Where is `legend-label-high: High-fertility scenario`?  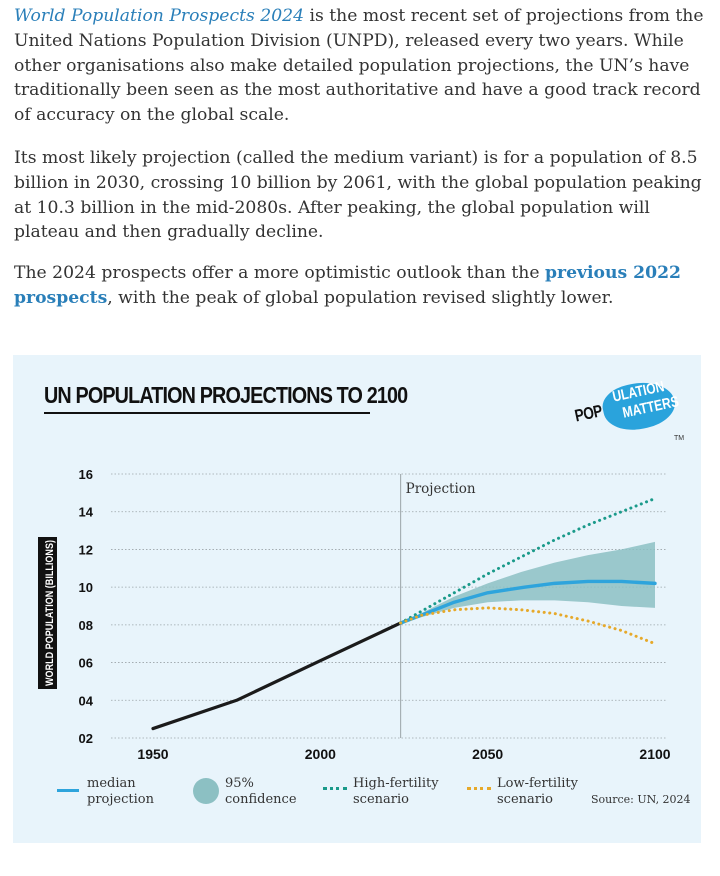
legend-label-high: High-fertility scenario is located at coordinates (396, 792).